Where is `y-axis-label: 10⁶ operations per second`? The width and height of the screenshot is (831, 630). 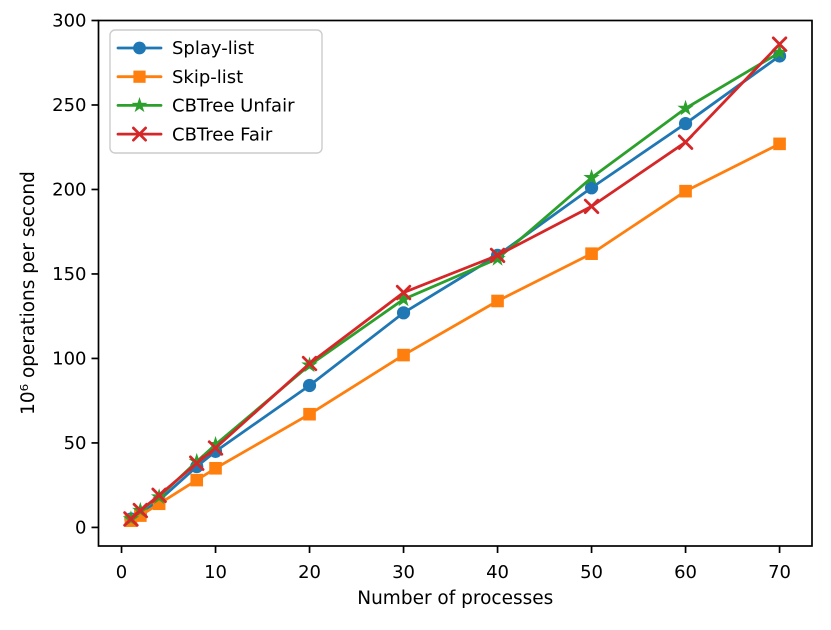 y-axis-label: 10⁶ operations per second is located at coordinates (28, 293).